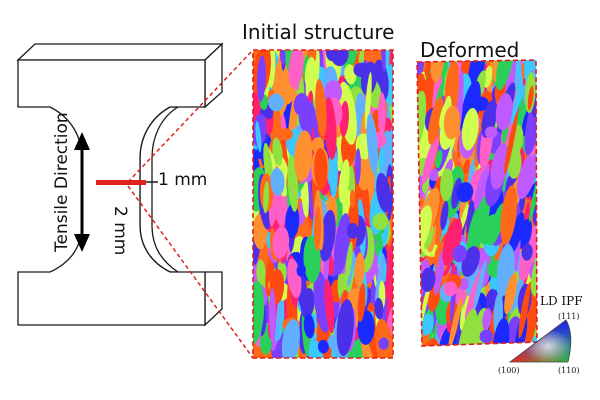  What do you see at coordinates (318, 32) in the screenshot?
I see `title-initial-structure: Initial structure` at bounding box center [318, 32].